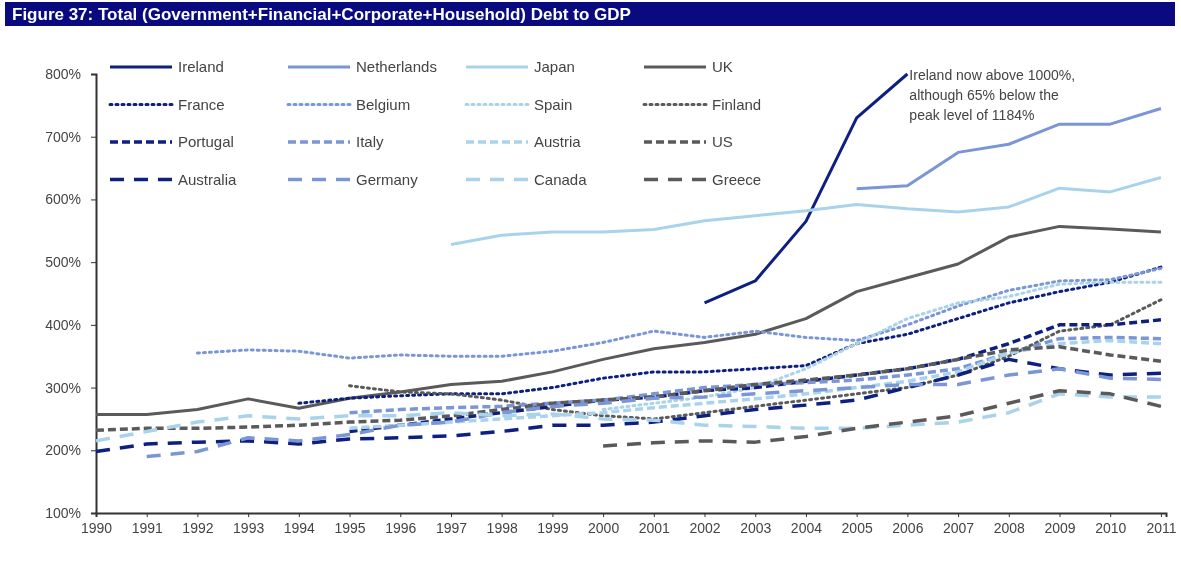 Image resolution: width=1181 pixels, height=577 pixels. What do you see at coordinates (1060, 527) in the screenshot?
I see `x-tick-label: 2009` at bounding box center [1060, 527].